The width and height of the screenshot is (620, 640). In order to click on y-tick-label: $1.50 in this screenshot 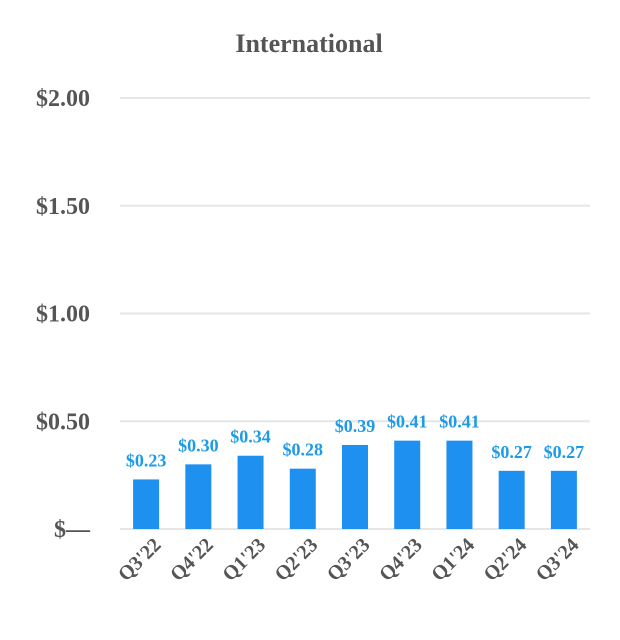, I will do `click(63, 207)`.